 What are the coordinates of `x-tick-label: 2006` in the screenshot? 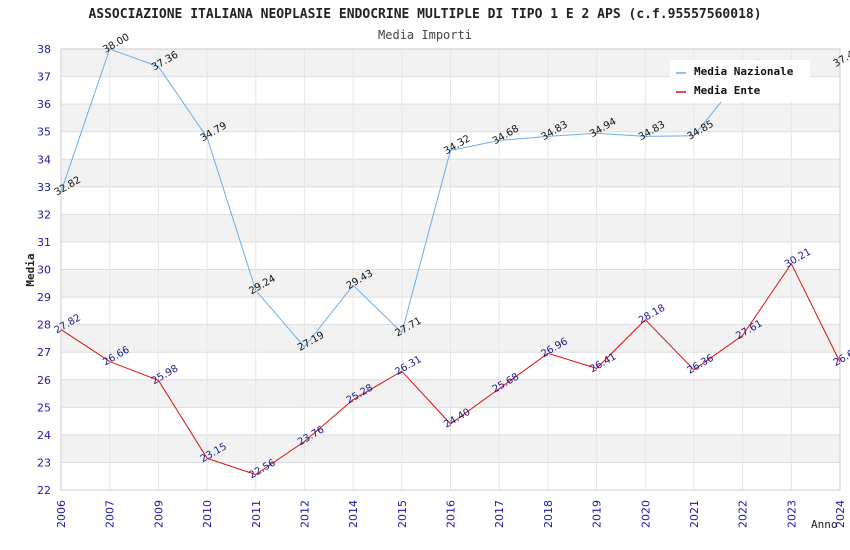 It's located at (61, 514).